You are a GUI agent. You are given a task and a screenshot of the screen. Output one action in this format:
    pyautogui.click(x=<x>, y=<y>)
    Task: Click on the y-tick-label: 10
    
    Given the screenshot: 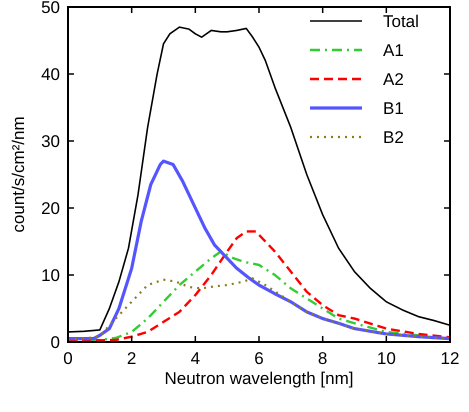 What is the action you would take?
    pyautogui.click(x=50, y=275)
    